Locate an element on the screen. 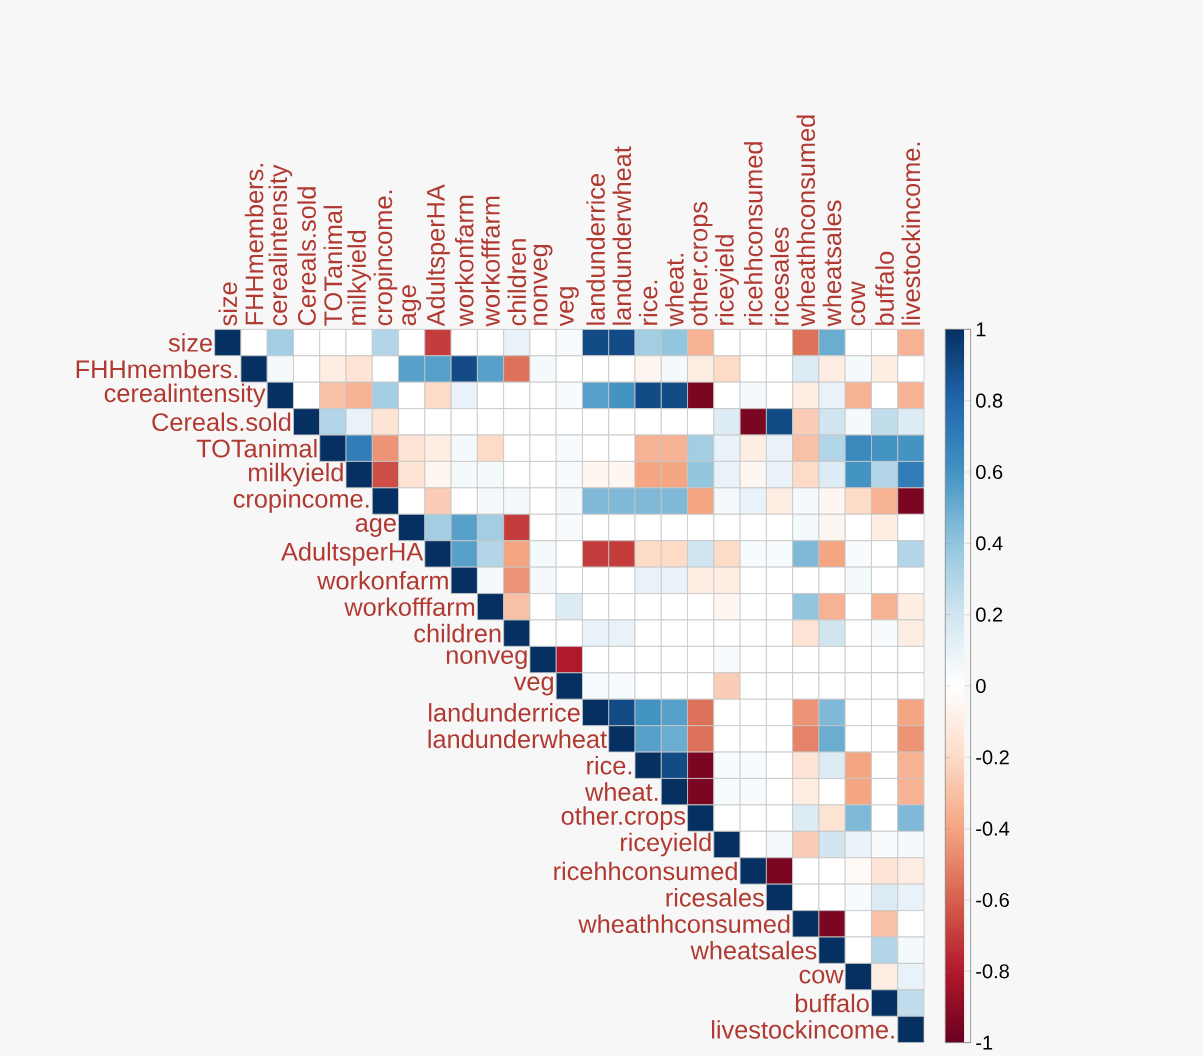 This screenshot has height=1056, width=1203. color-bar-label: -0.8 is located at coordinates (992, 971).